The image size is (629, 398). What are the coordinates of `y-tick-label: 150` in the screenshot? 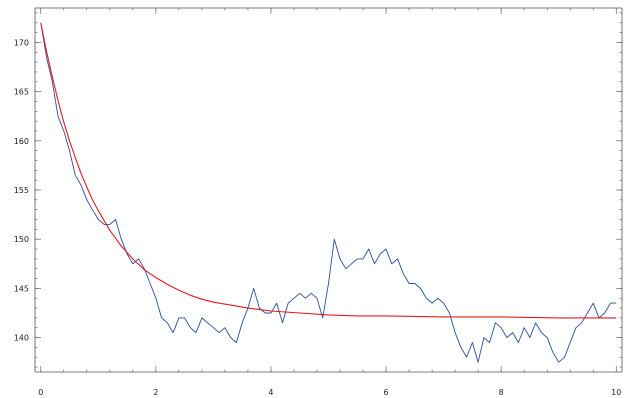 It's located at (21, 239).